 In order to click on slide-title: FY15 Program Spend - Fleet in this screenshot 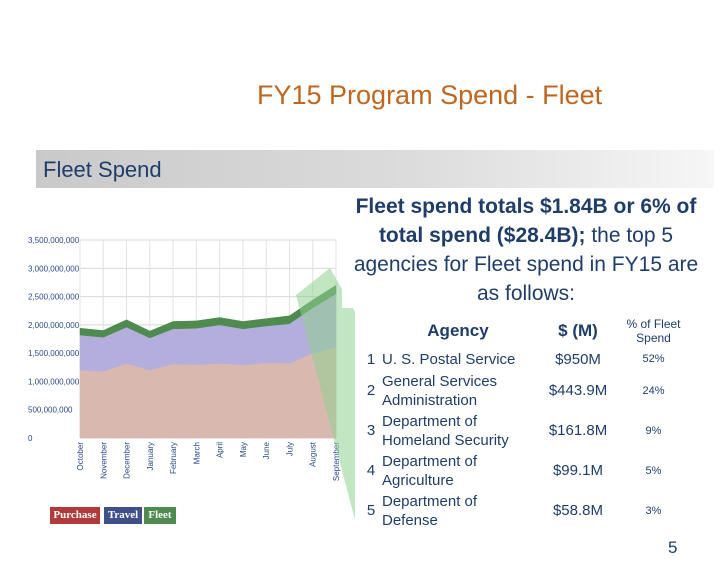, I will do `click(430, 95)`.